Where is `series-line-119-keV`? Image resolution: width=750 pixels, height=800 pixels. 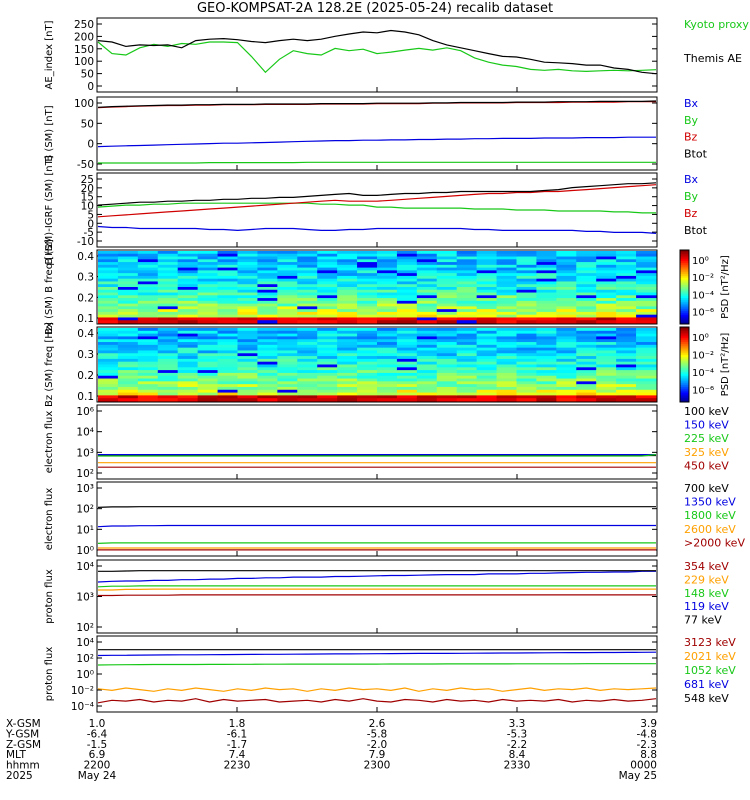 series-line-119-keV is located at coordinates (376, 576).